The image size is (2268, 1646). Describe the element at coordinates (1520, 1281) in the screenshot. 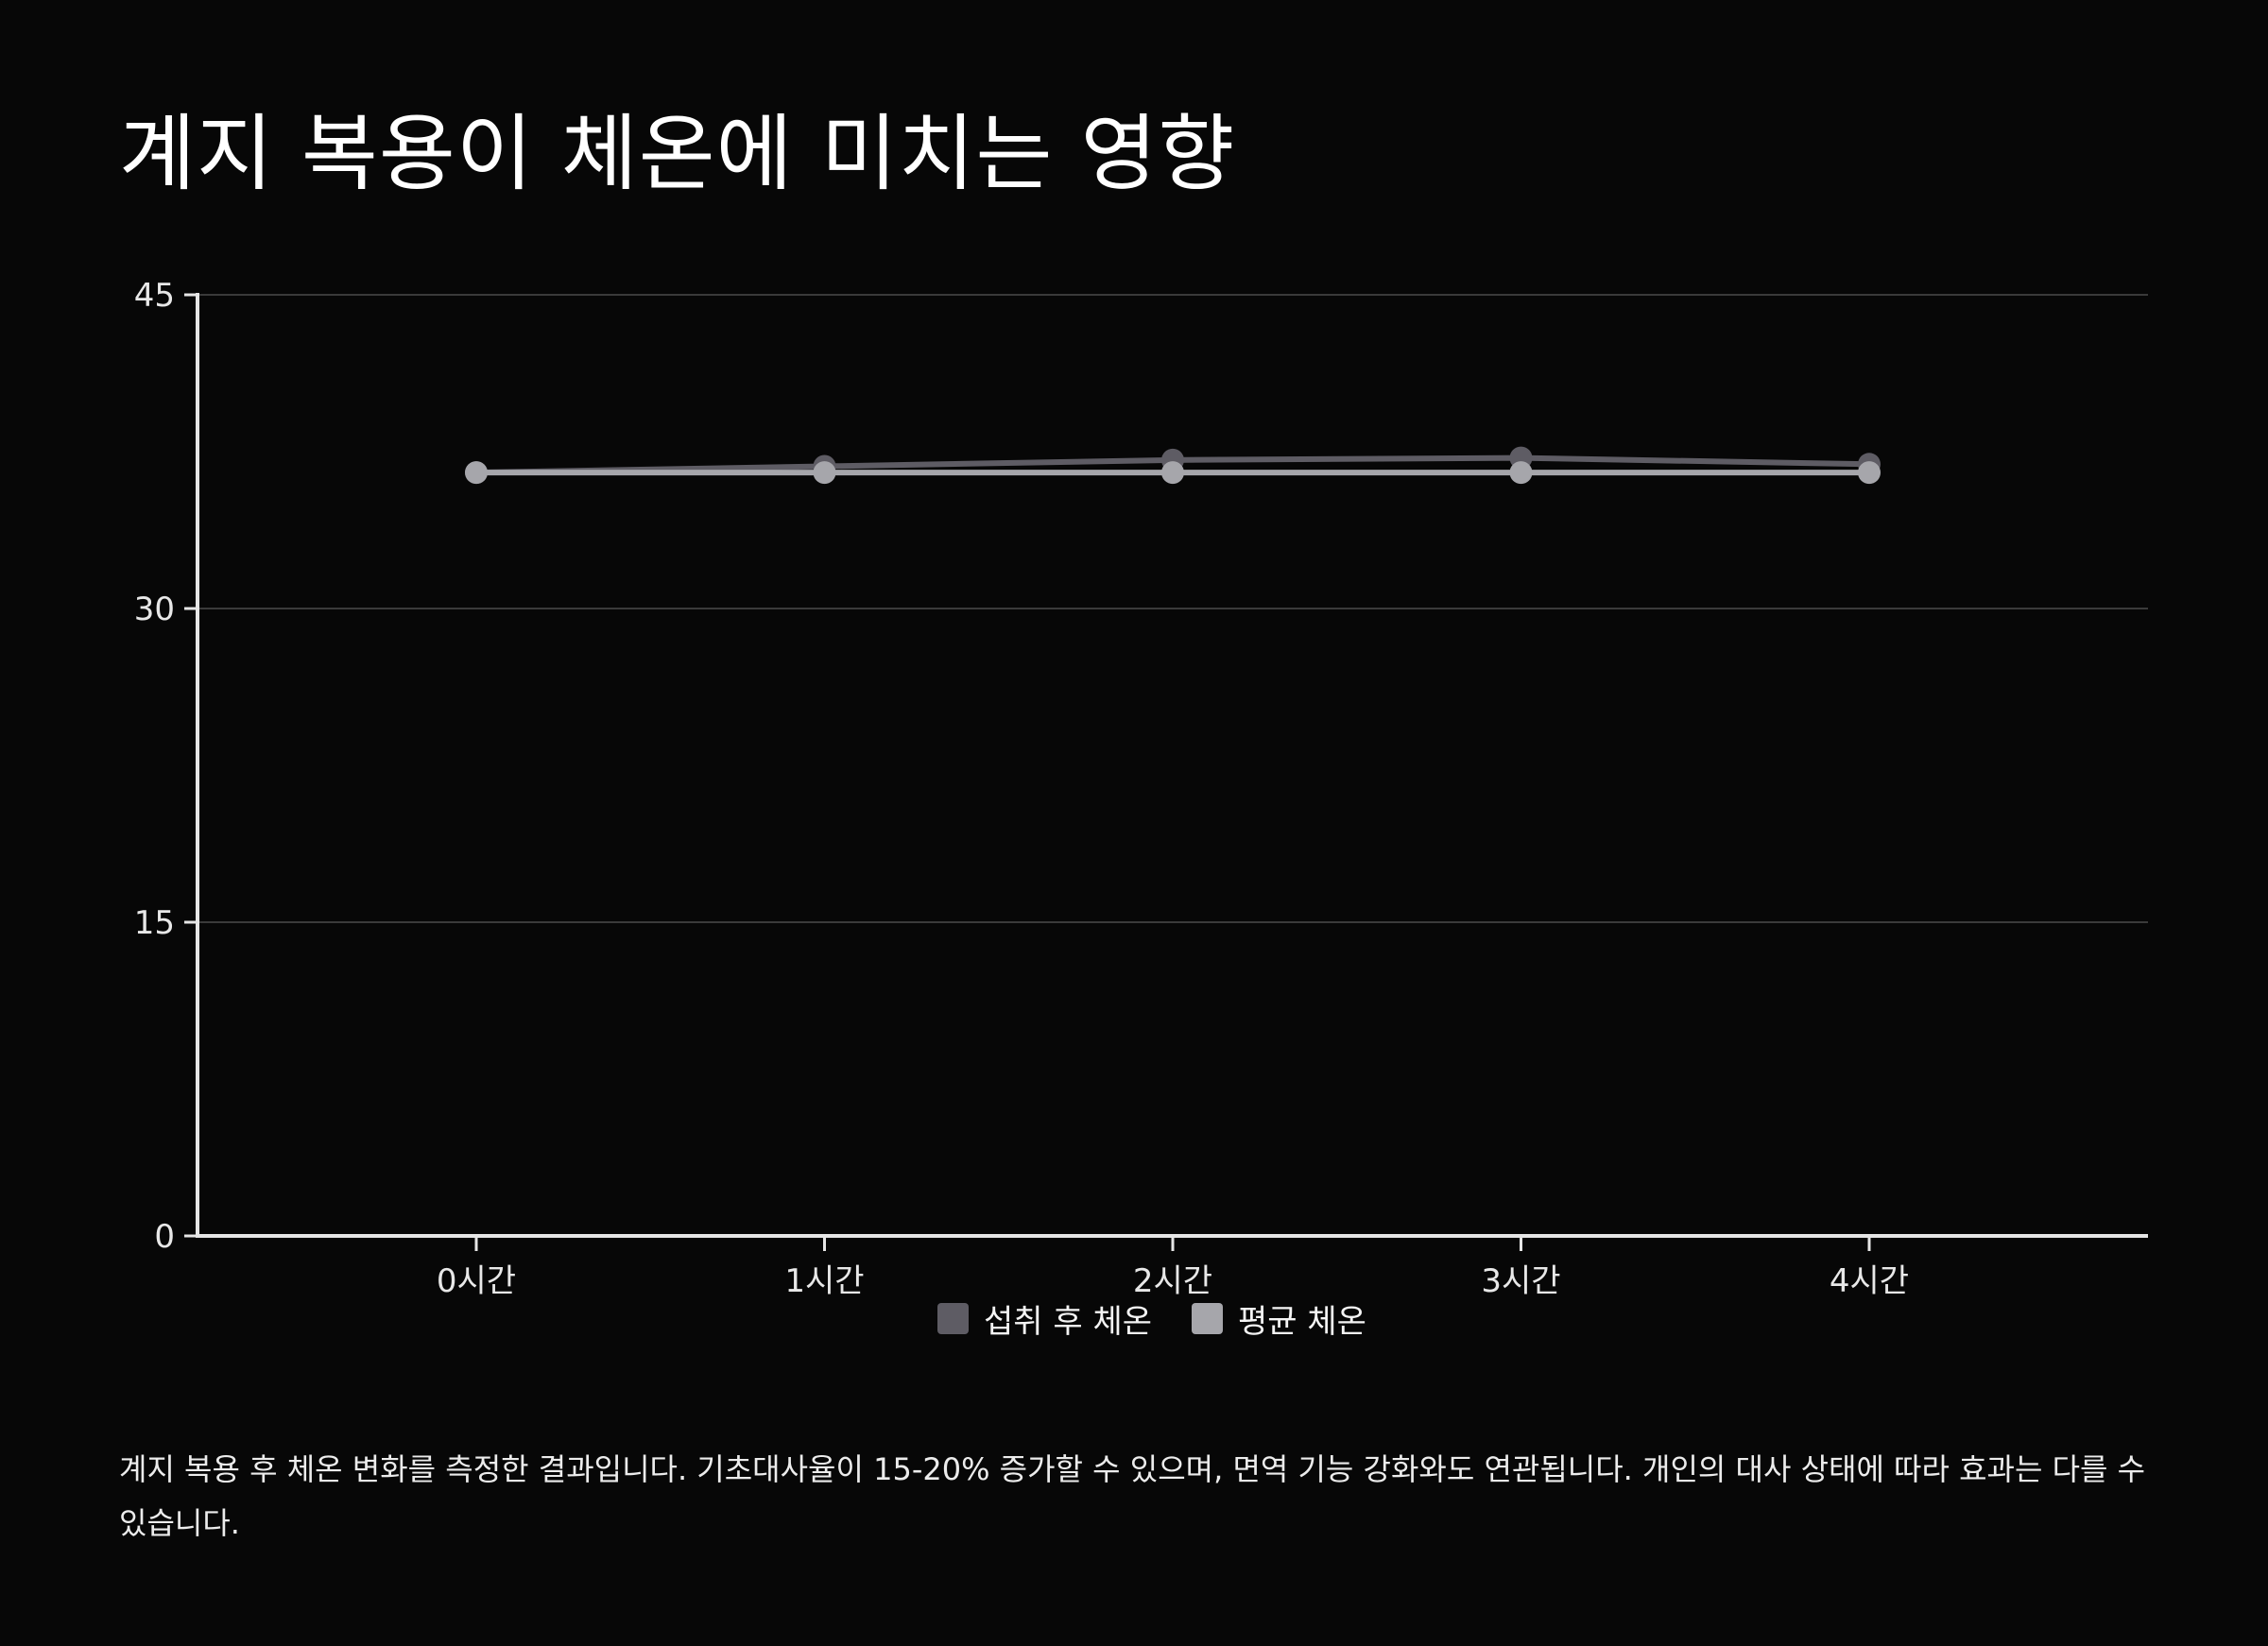

I see `x-tick-label: 3시간` at that location.